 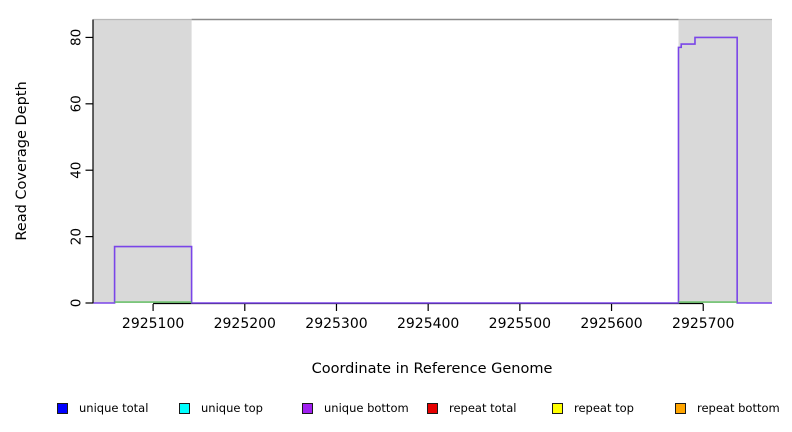 I want to click on legend-label: repeat bottom, so click(x=738, y=408).